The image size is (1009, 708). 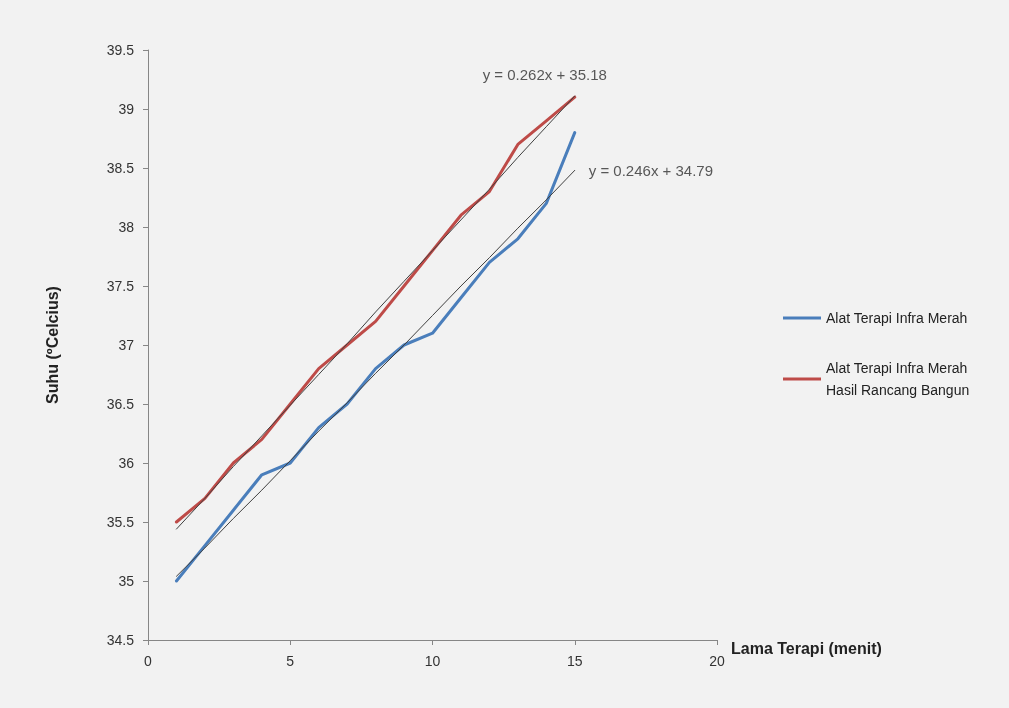 I want to click on y-tick-label: 37.5, so click(x=120, y=286).